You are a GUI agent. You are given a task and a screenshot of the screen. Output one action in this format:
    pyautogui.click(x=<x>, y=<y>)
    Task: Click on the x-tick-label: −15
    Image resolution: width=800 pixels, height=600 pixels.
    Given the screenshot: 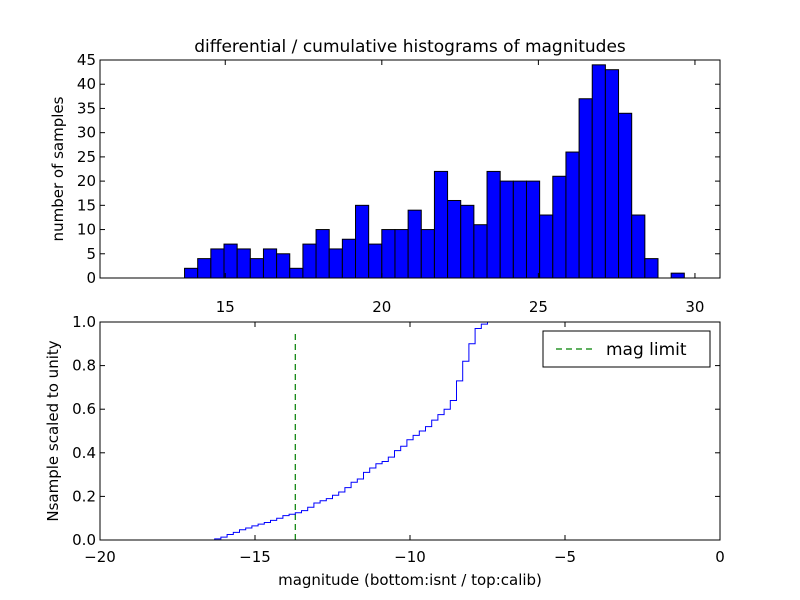 What is the action you would take?
    pyautogui.click(x=255, y=557)
    